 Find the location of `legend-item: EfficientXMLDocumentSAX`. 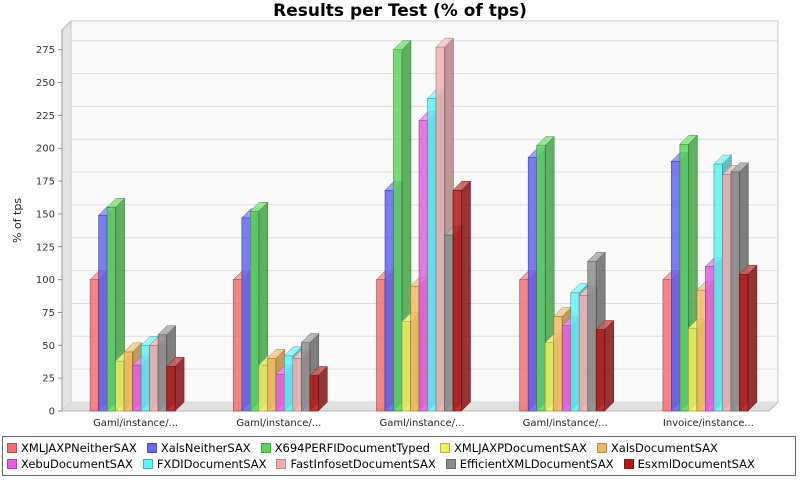

legend-item: EfficientXMLDocumentSAX is located at coordinates (529, 464).